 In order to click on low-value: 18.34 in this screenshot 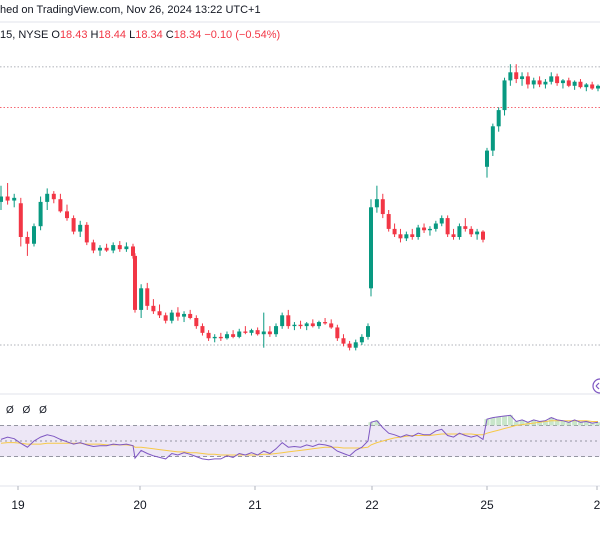, I will do `click(149, 35)`.